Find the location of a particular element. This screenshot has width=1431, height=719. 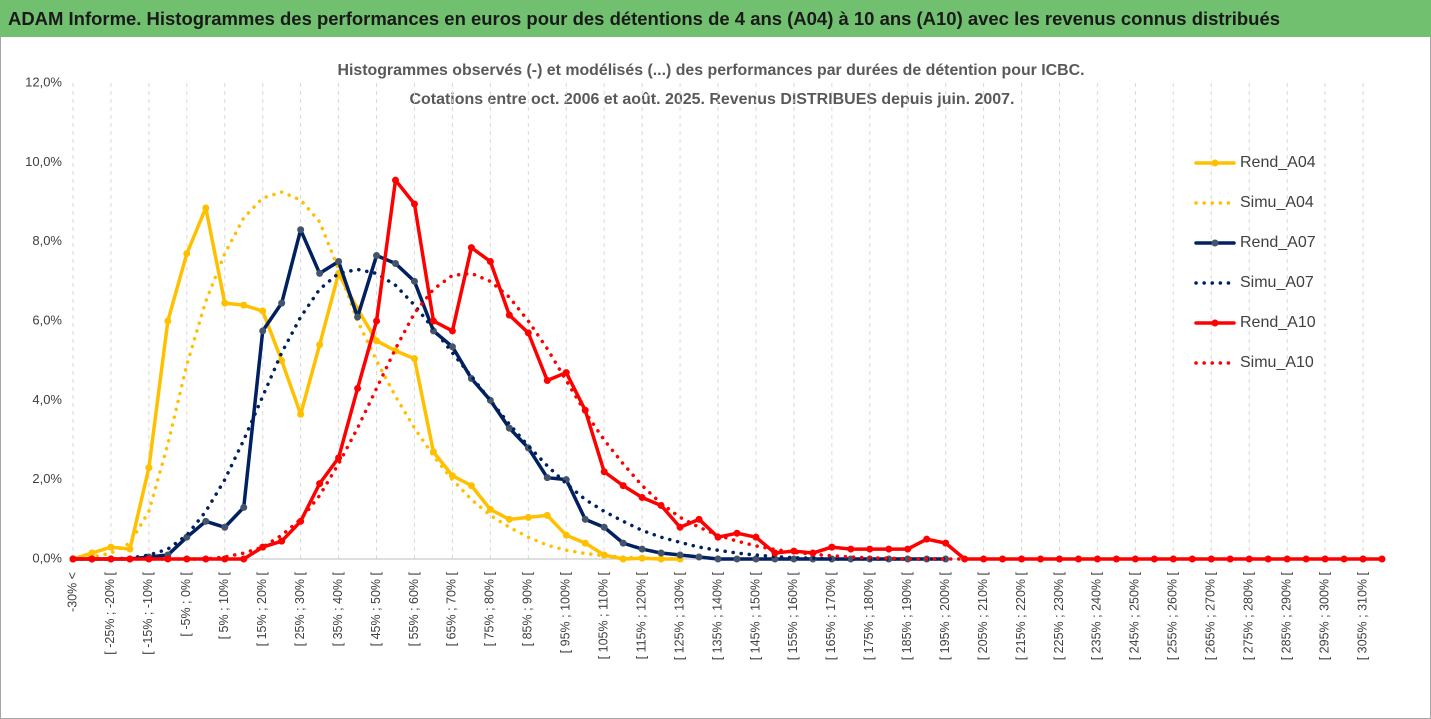

x-tick-label: [ 245% ; 250% [ is located at coordinates (1135, 615).